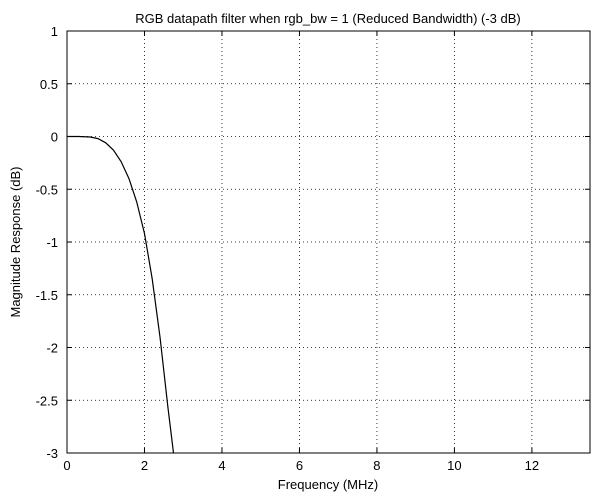 The height and width of the screenshot is (499, 602). What do you see at coordinates (15, 241) in the screenshot?
I see `y-axis-label: Magnitude Response (dB)` at bounding box center [15, 241].